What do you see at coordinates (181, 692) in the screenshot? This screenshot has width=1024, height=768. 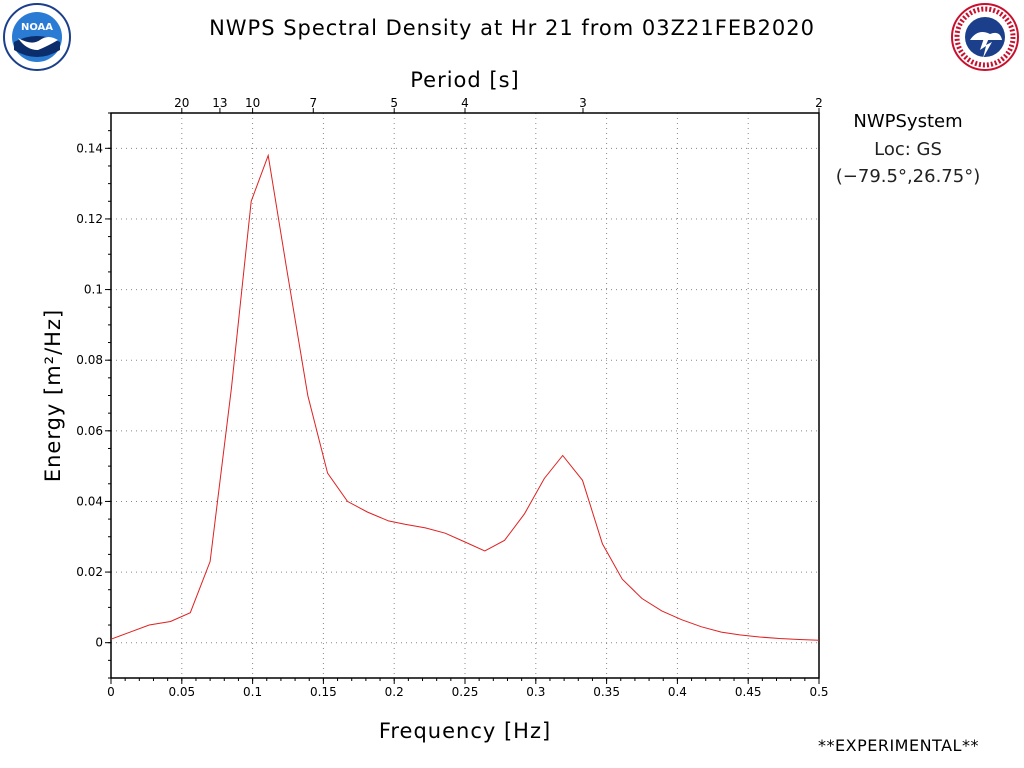 I see `x-tick-label: 0.05` at bounding box center [181, 692].